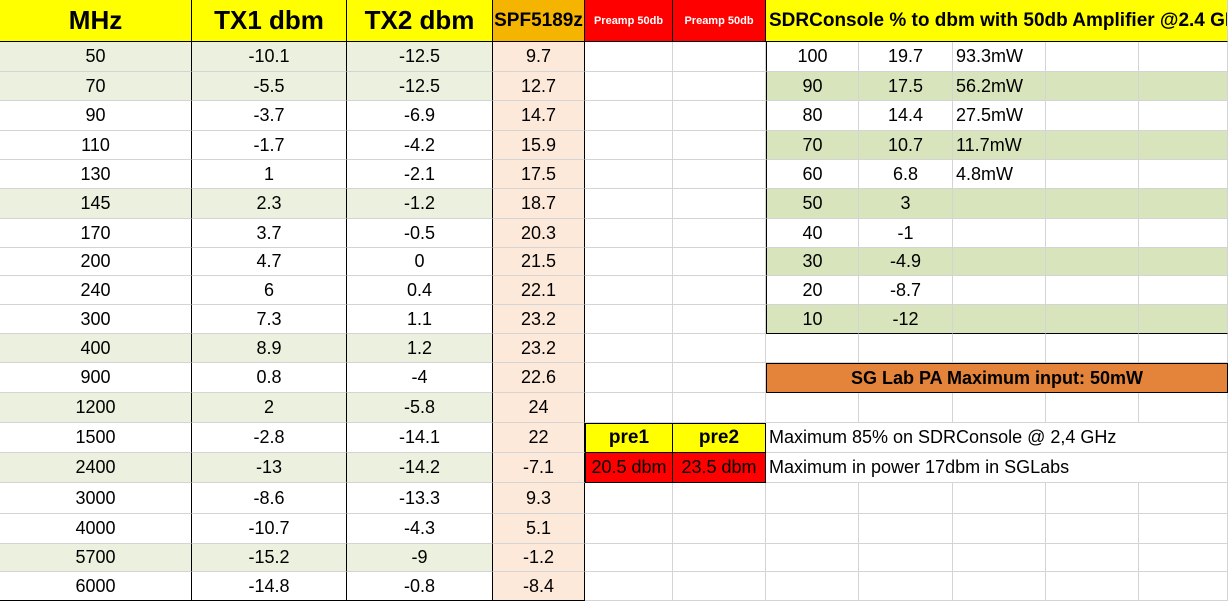 The width and height of the screenshot is (1228, 603). Describe the element at coordinates (539, 378) in the screenshot. I see `cell-spf5189z: 22.6` at that location.